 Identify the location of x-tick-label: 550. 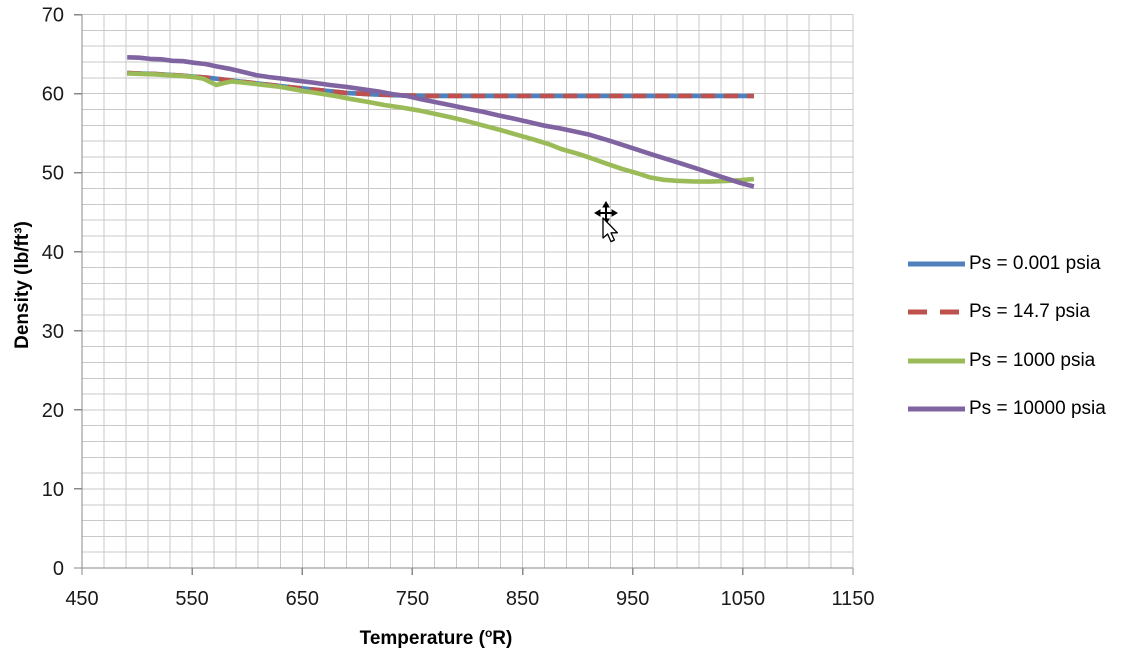
(191, 599).